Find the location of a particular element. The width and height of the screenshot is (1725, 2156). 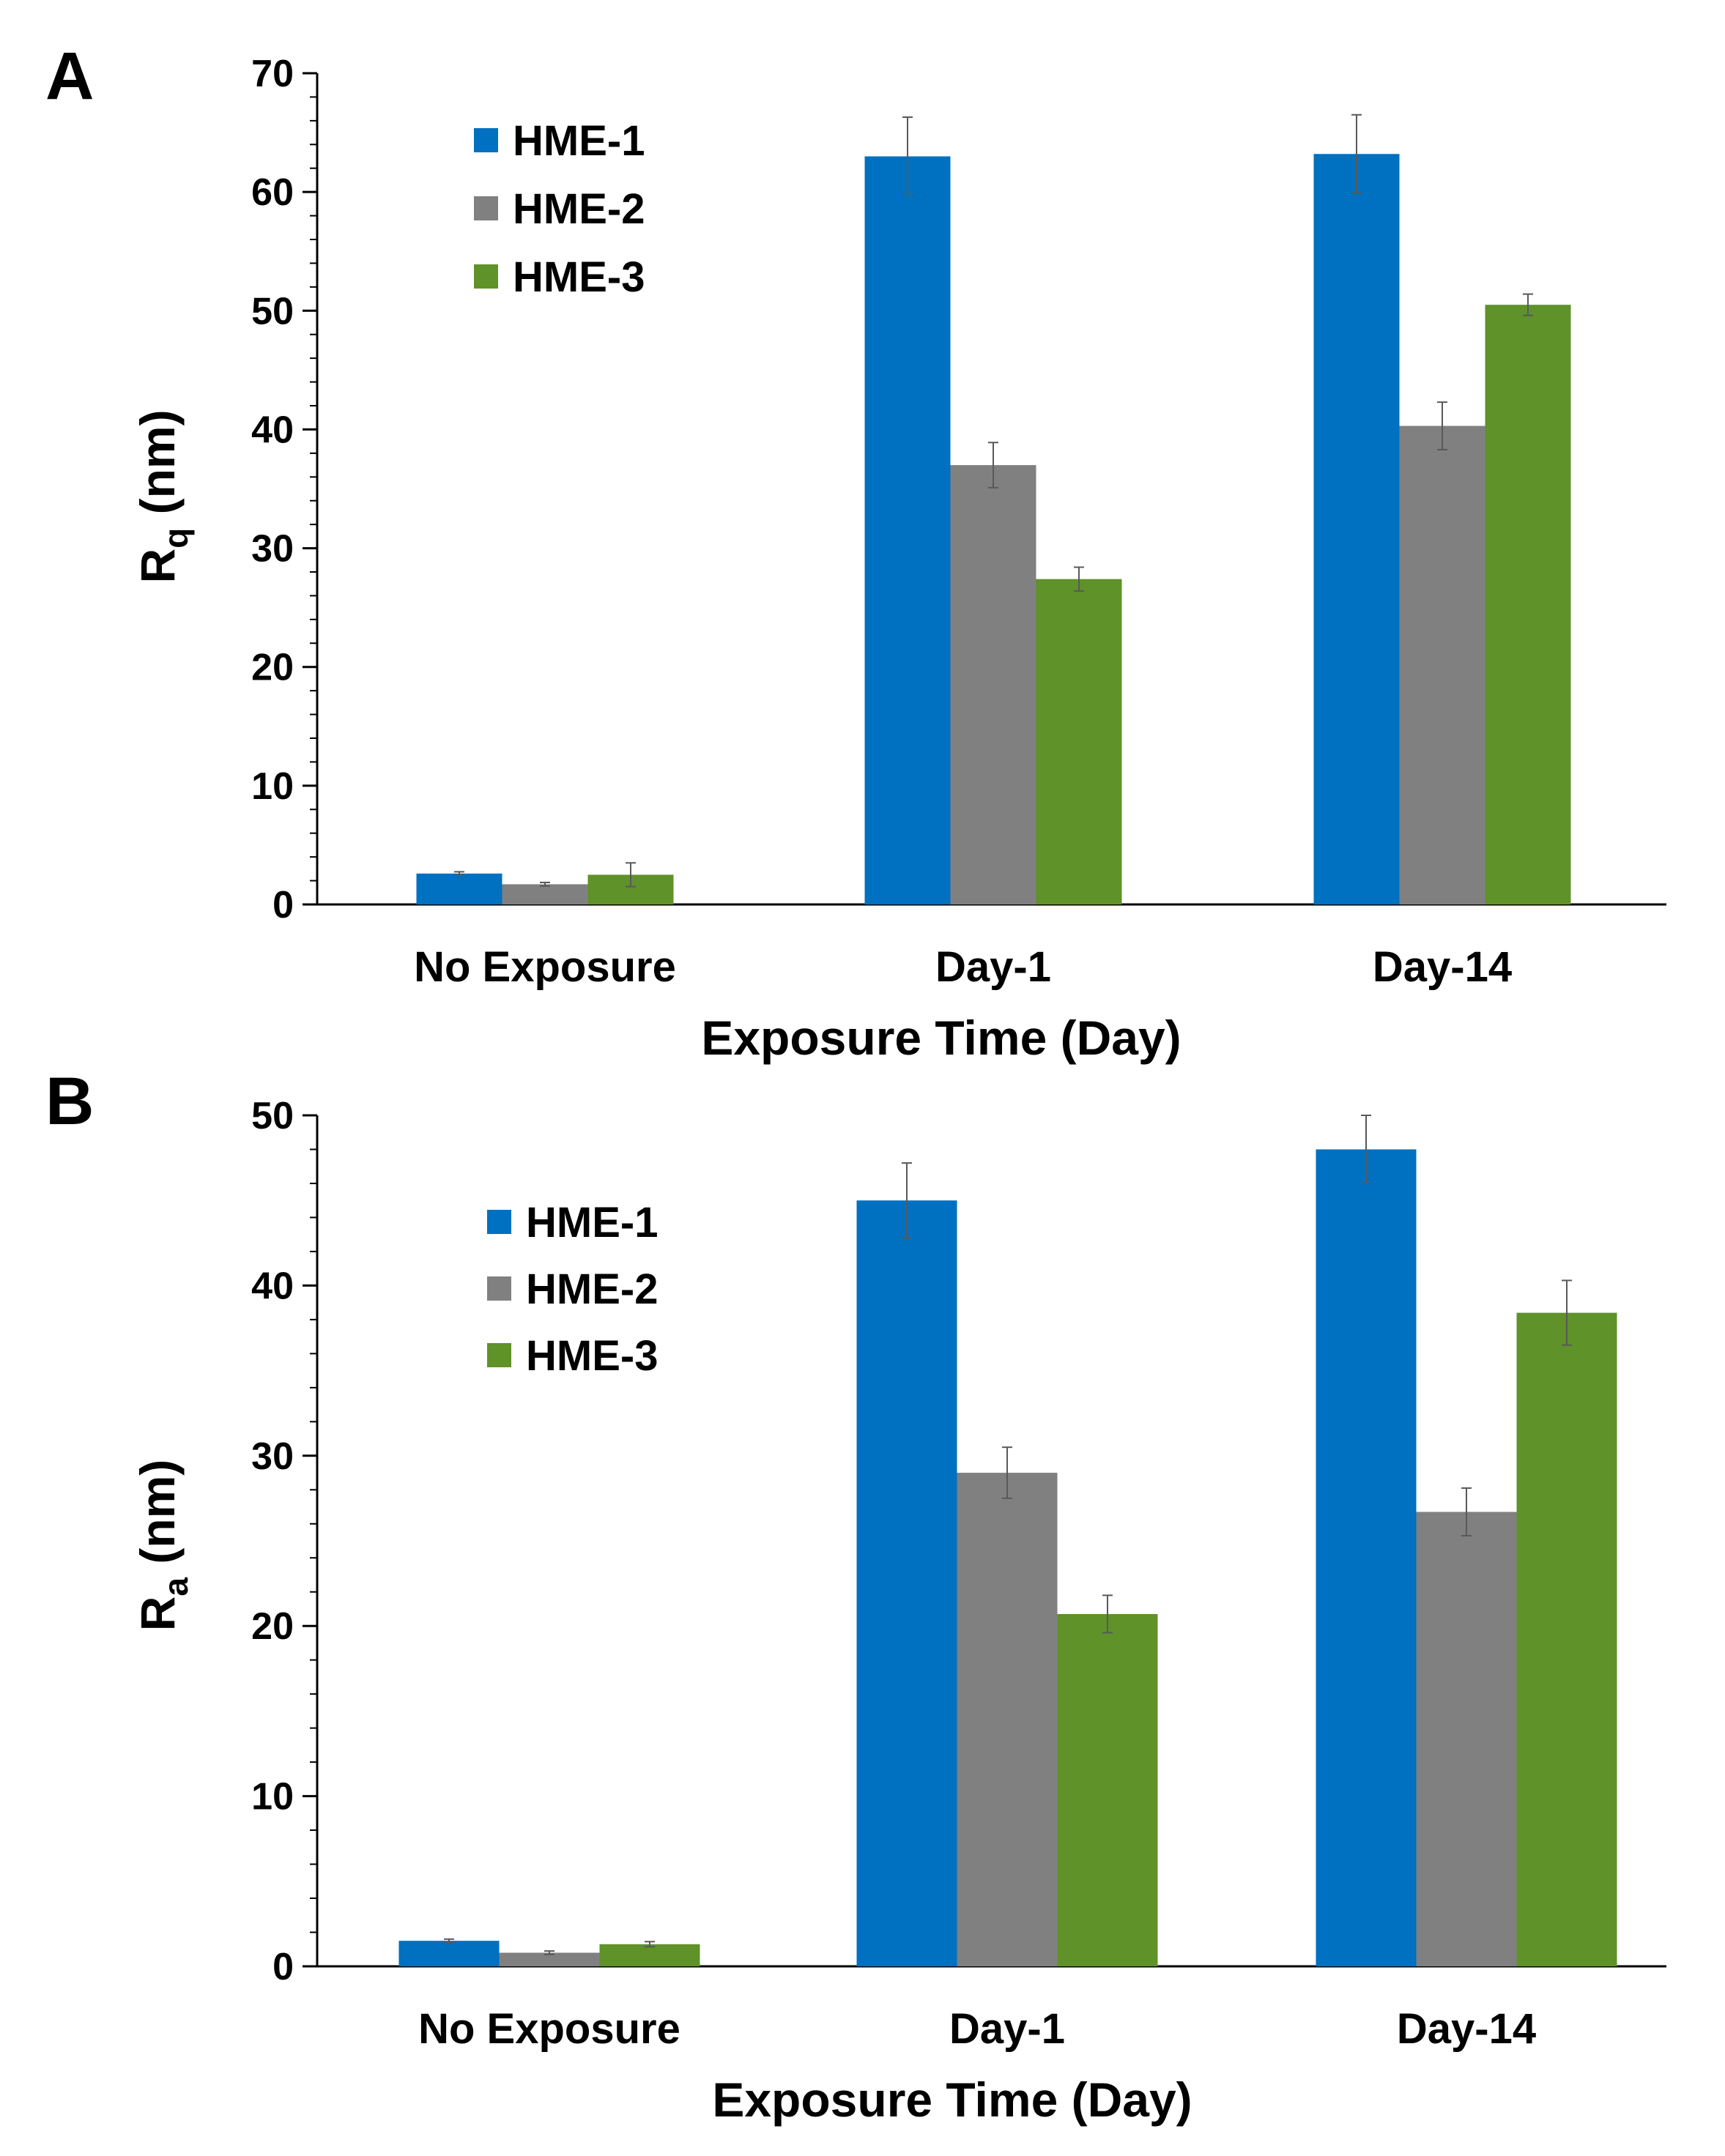

panel-a-x-tick-labels: No Exposure Day-1 Day-14 is located at coordinates (963, 967).